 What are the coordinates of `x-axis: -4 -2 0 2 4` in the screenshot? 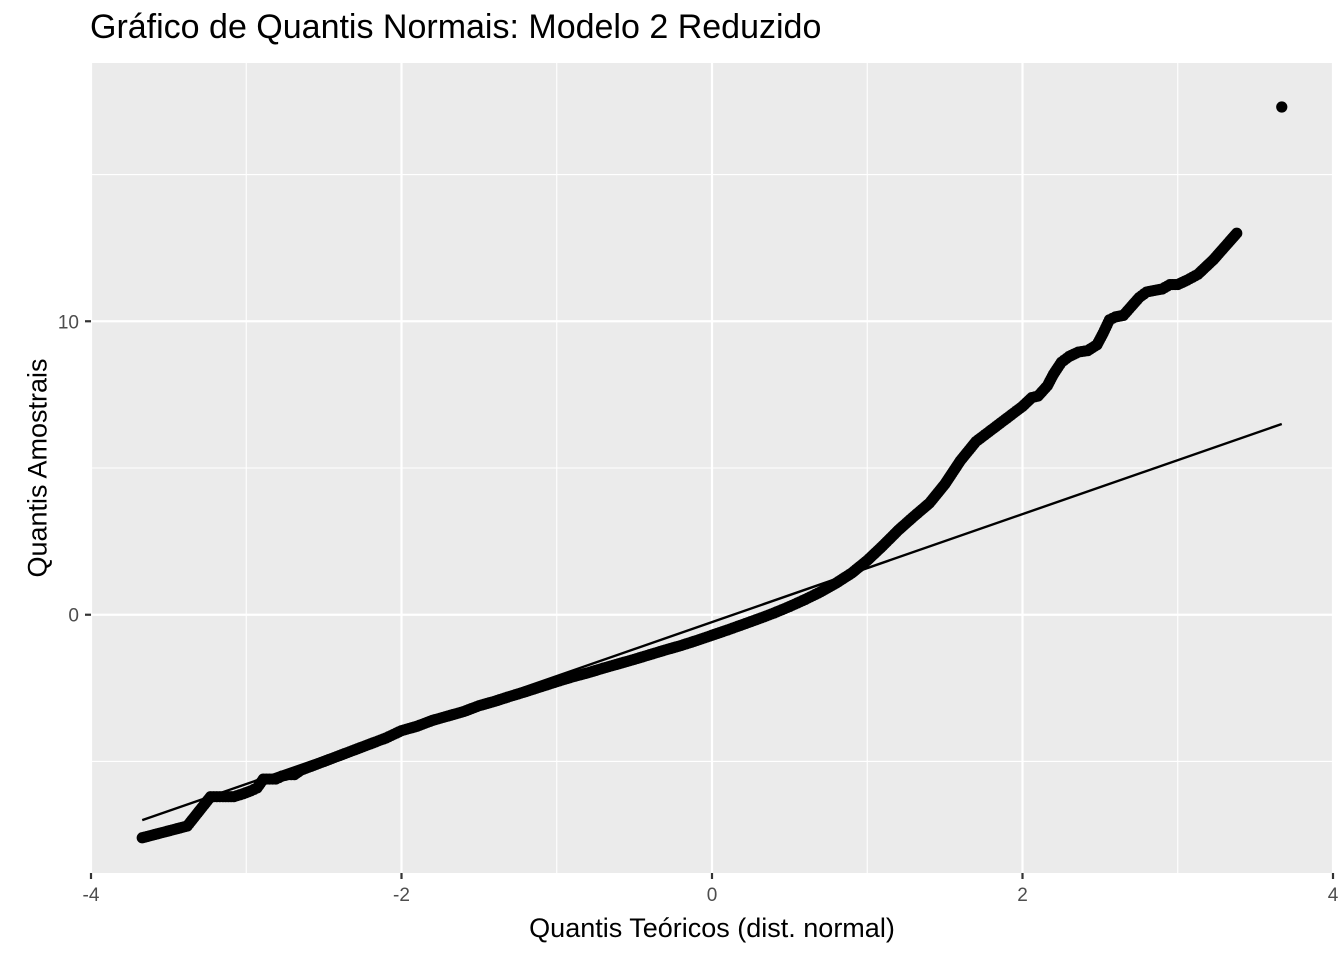 It's located at (711, 889).